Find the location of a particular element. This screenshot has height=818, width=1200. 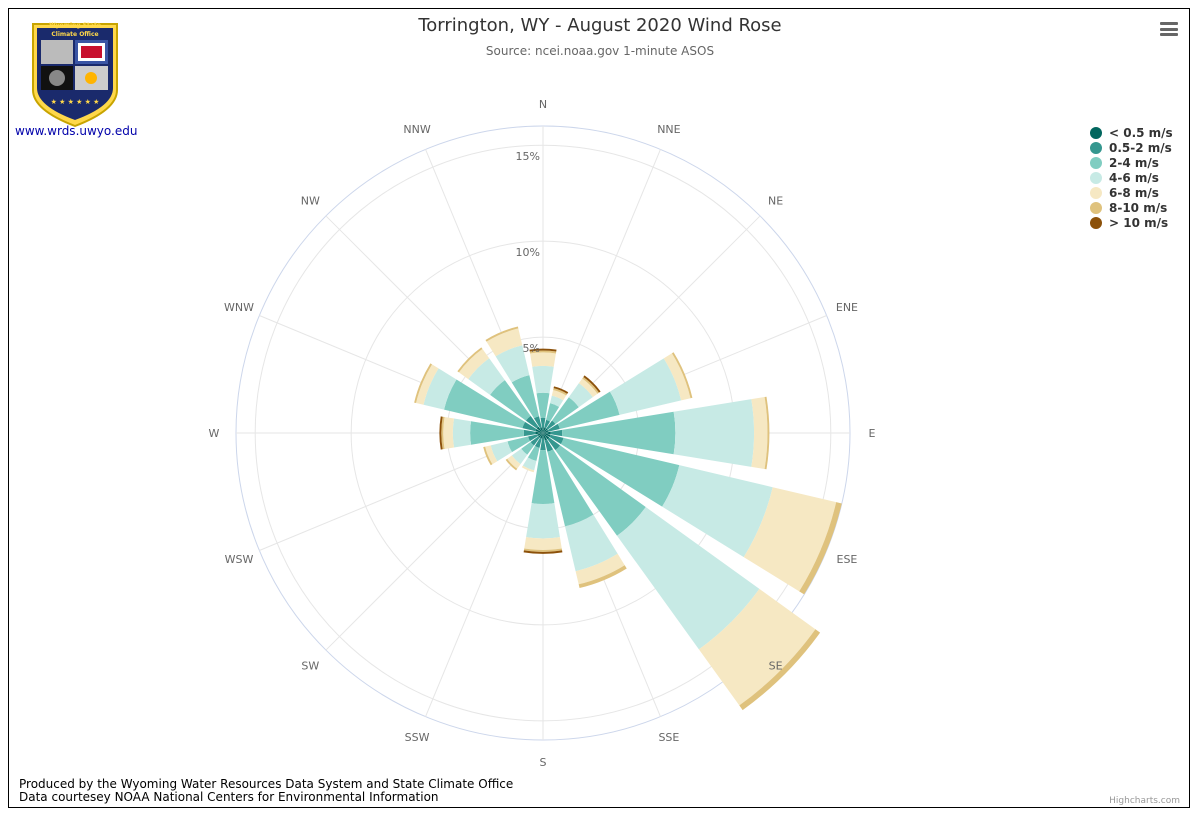

legend-item: > 10 m/s is located at coordinates (1131, 222).